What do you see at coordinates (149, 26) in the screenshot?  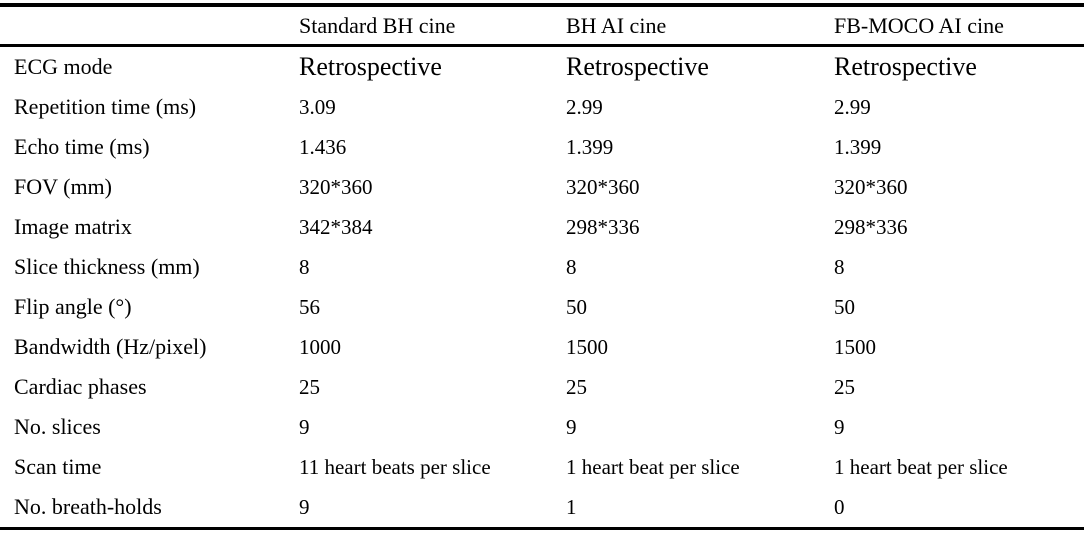 I see `header-corner-cell` at bounding box center [149, 26].